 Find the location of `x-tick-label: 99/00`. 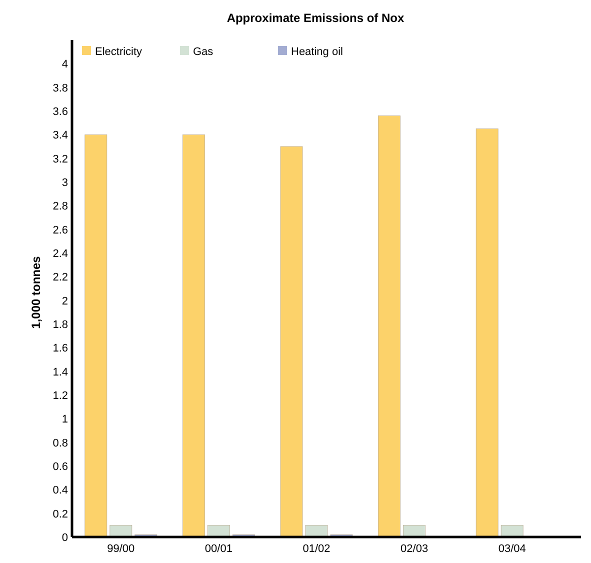

x-tick-label: 99/00 is located at coordinates (121, 549).